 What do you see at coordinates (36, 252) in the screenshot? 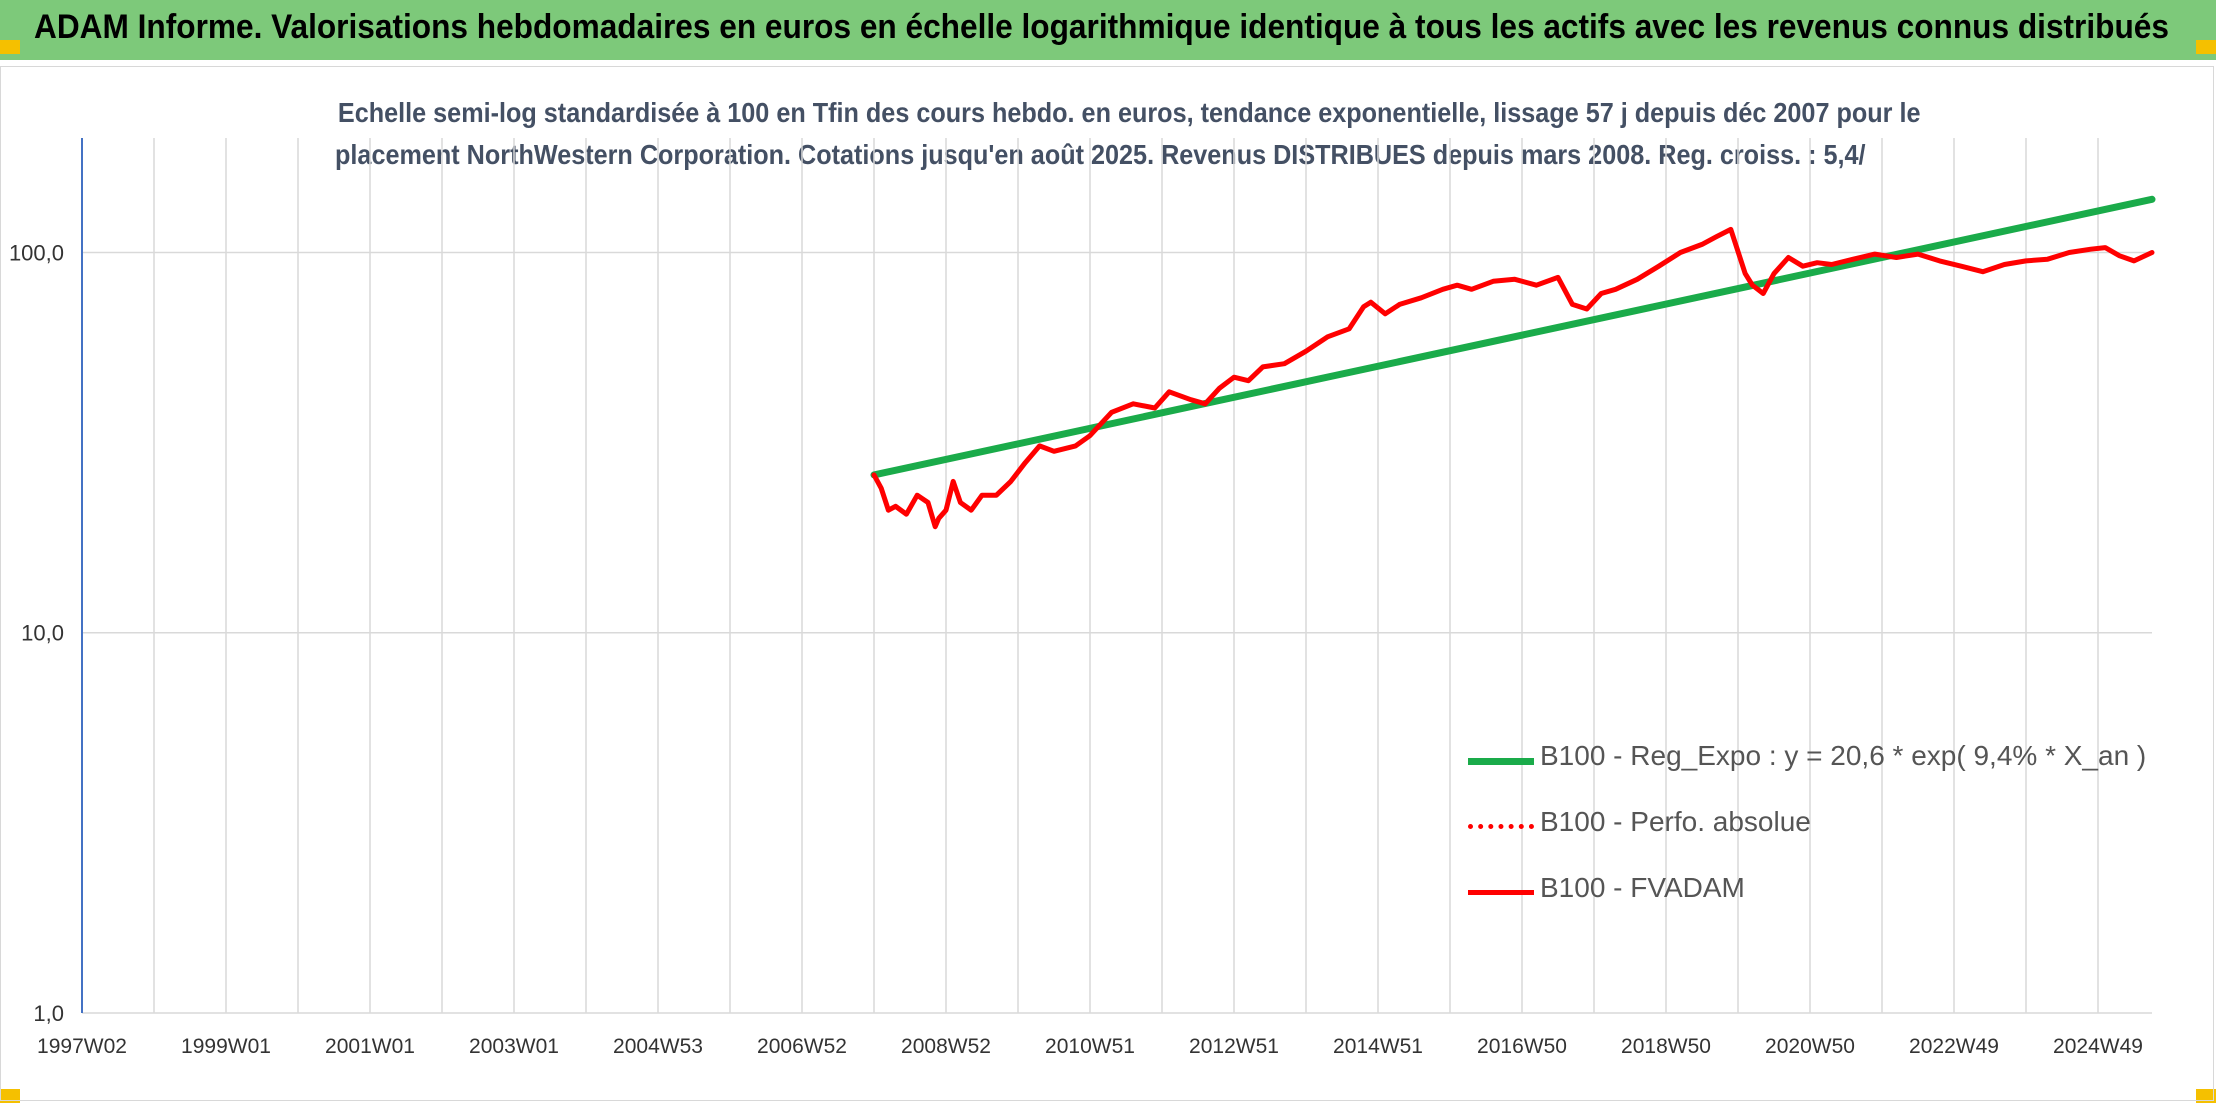
I see `y-tick-label: 100,0` at bounding box center [36, 252].